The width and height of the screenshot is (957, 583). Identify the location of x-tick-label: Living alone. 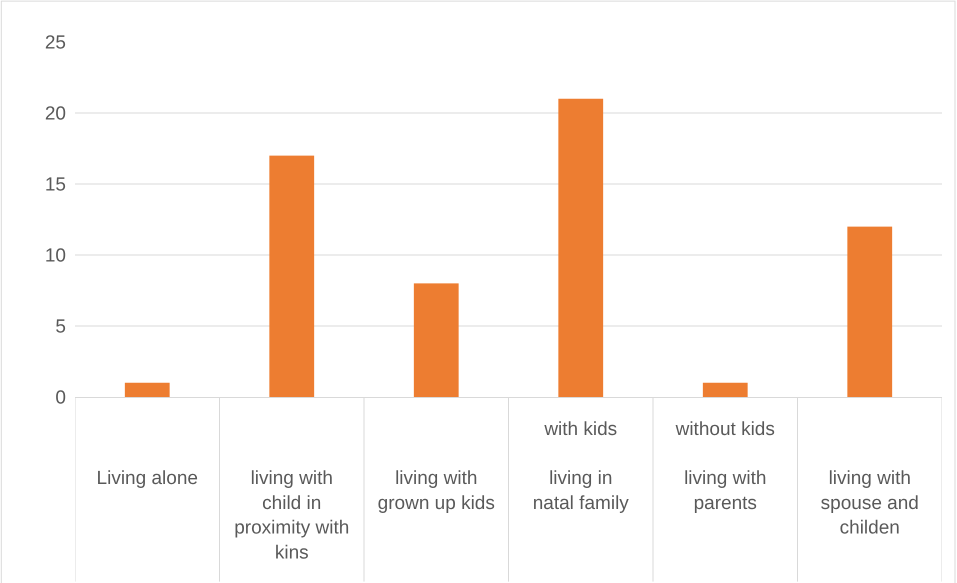
(147, 479).